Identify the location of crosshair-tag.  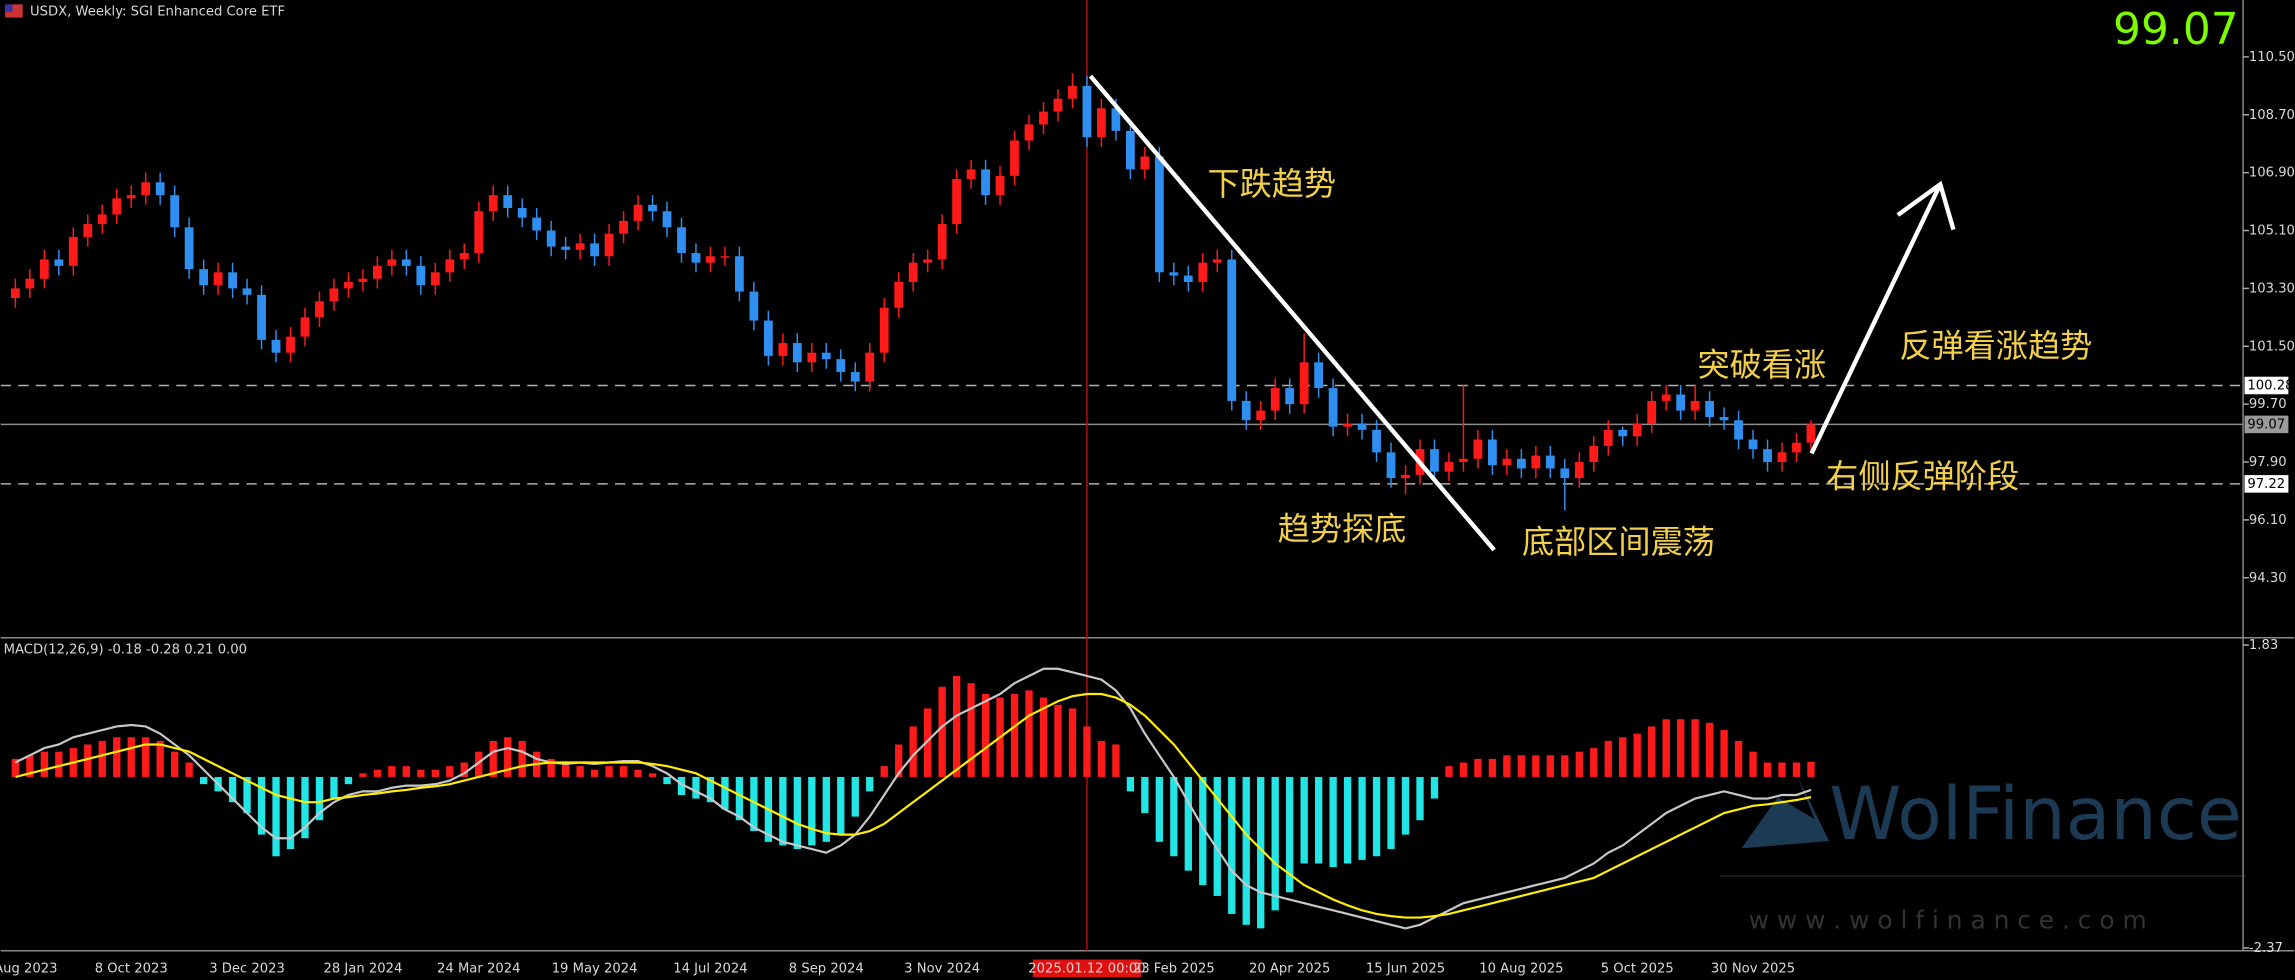
(1087, 968).